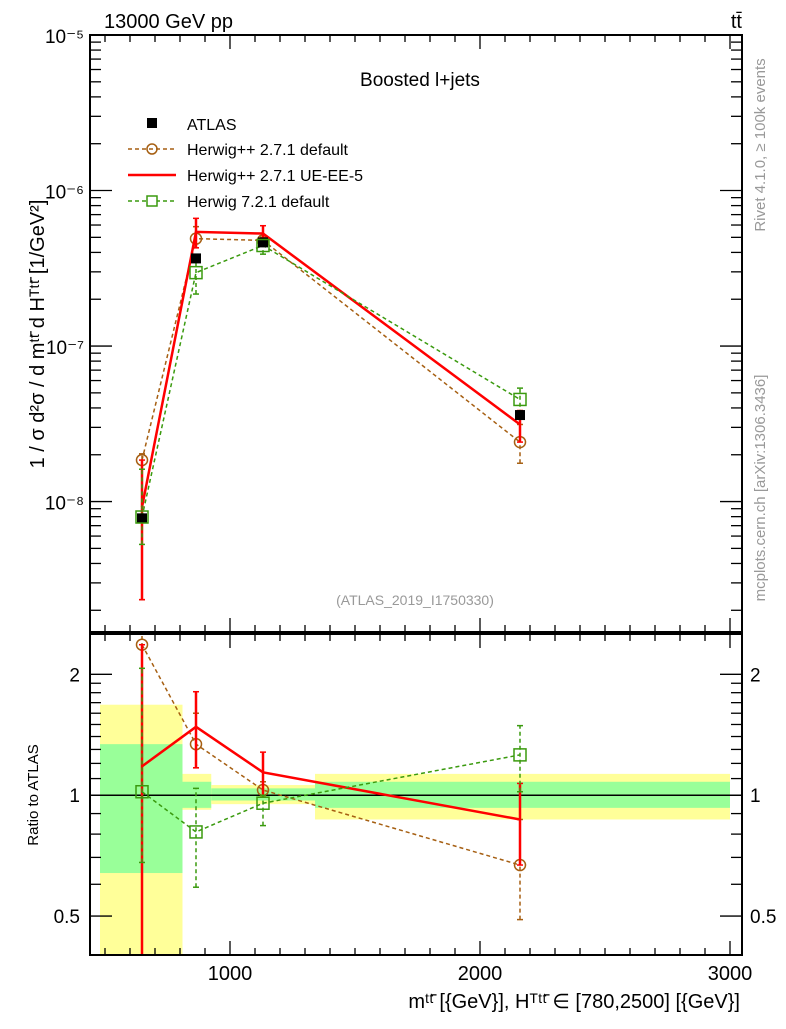  What do you see at coordinates (480, 974) in the screenshot?
I see `x-tick-label: 2000` at bounding box center [480, 974].